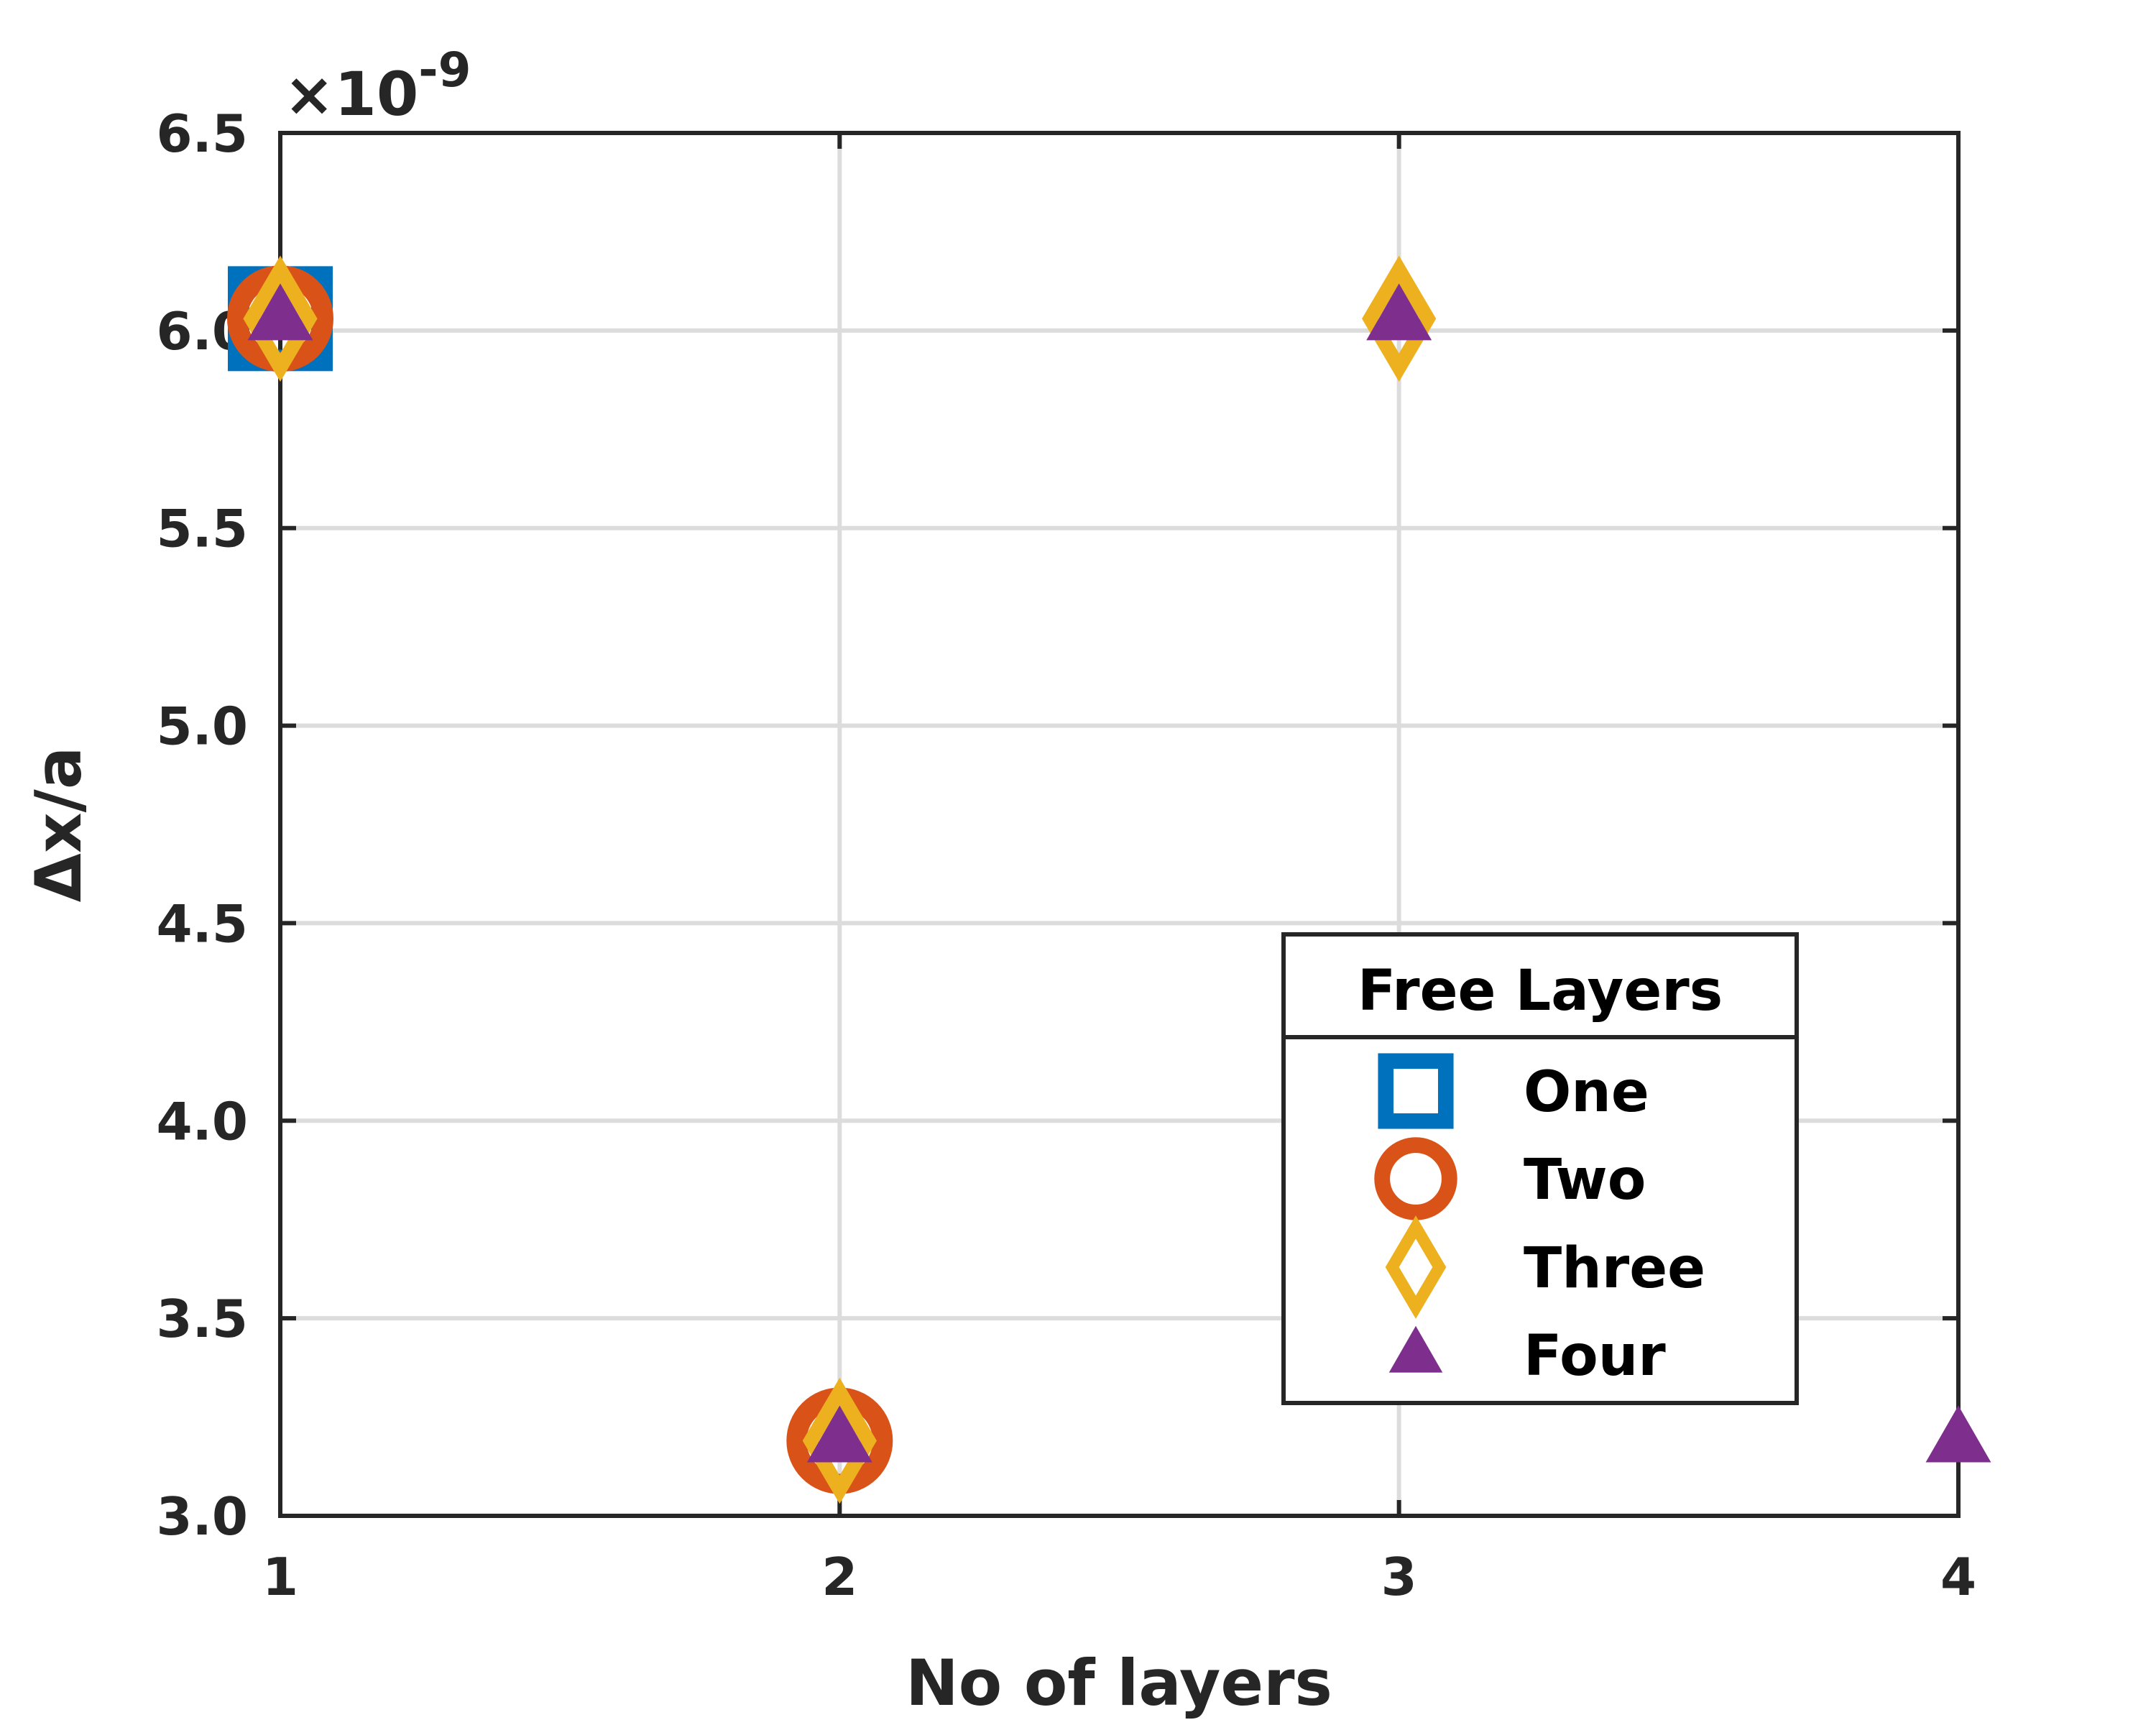 The image size is (2156, 1725). I want to click on legend-marker-two, so click(1415, 1178).